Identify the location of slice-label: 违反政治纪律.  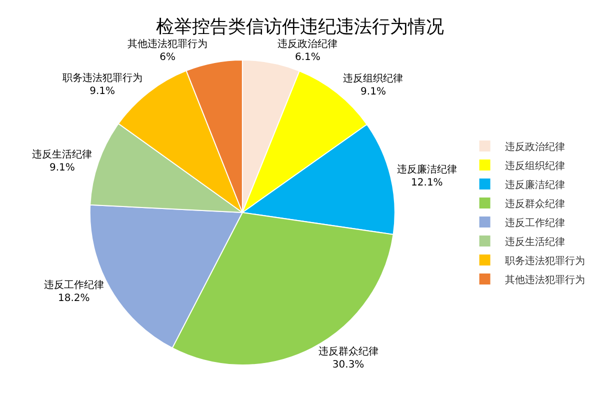
(308, 44).